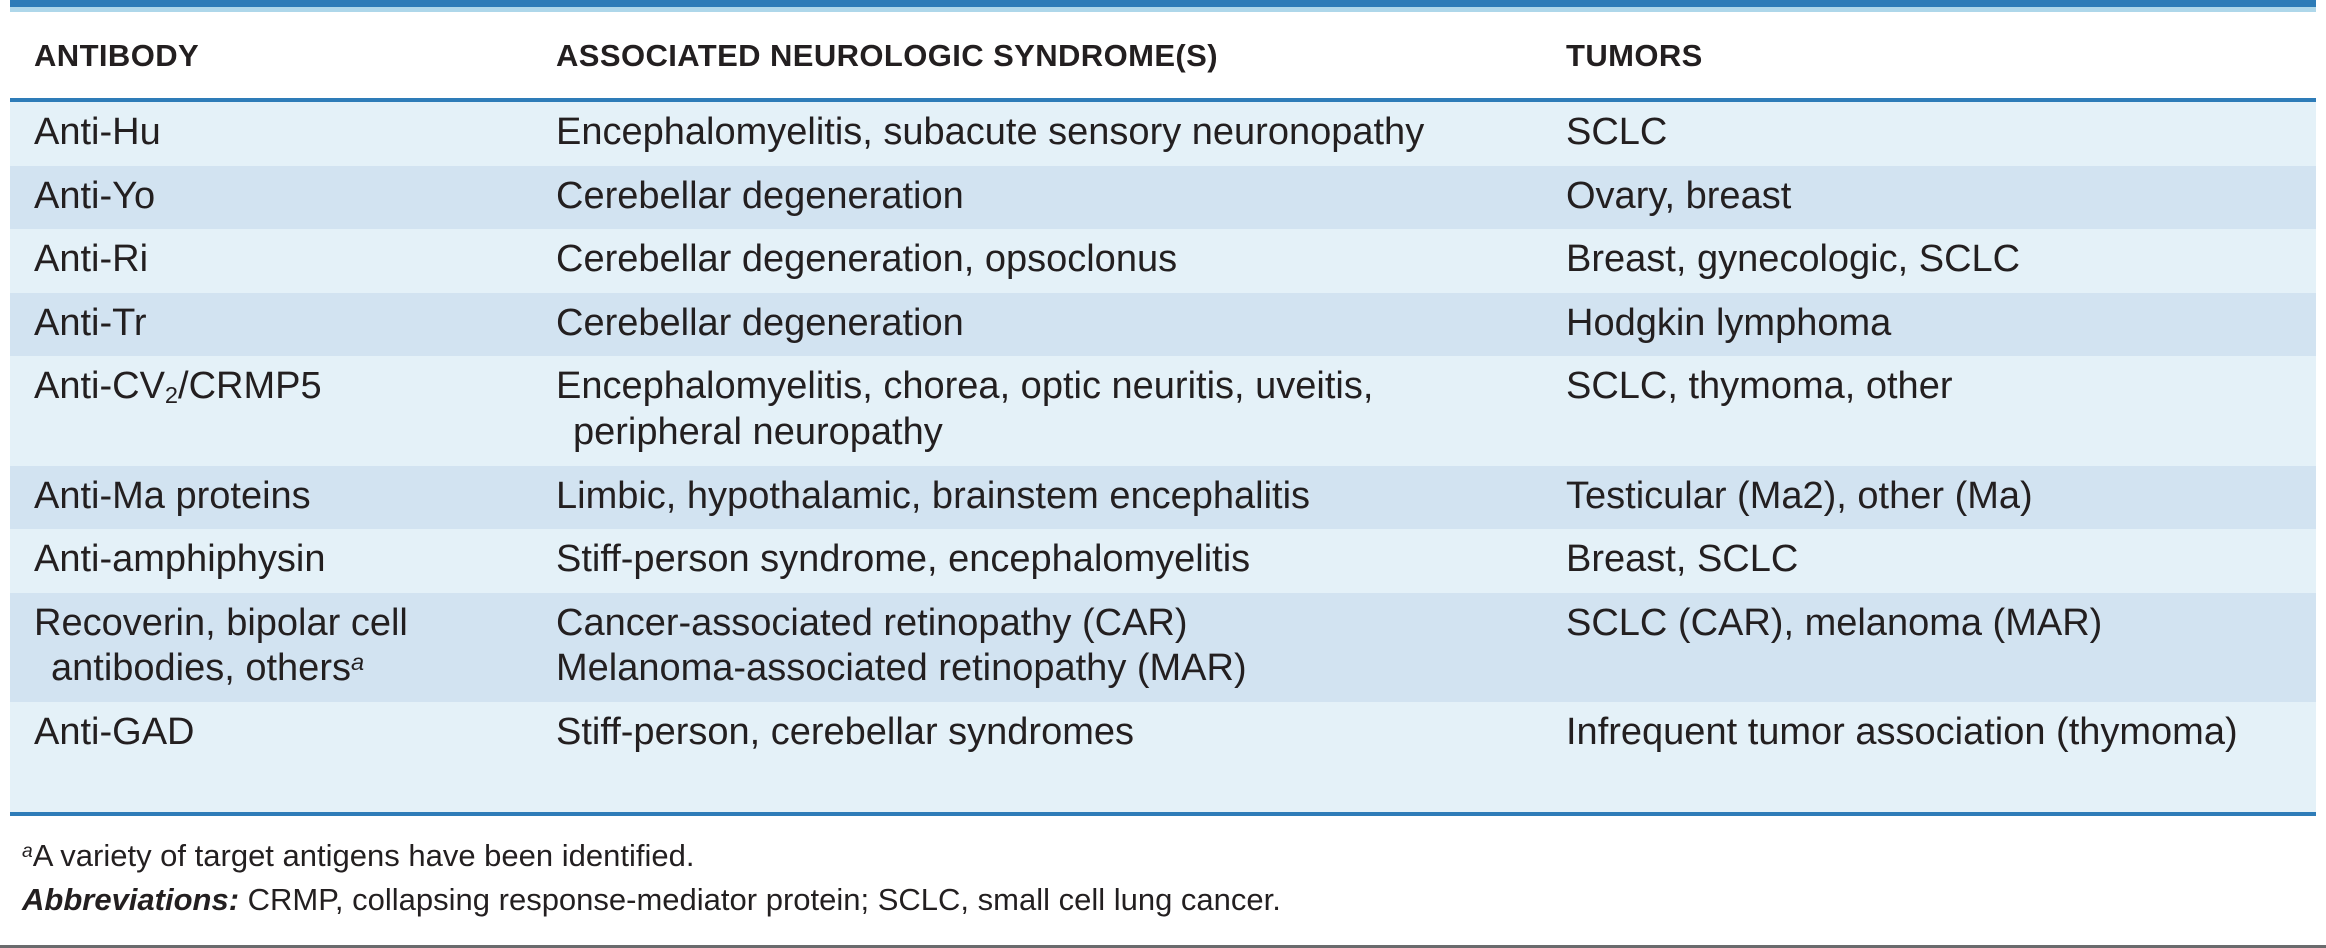 The image size is (2326, 948). I want to click on cell-line: peripheral neuropathy, so click(758, 431).